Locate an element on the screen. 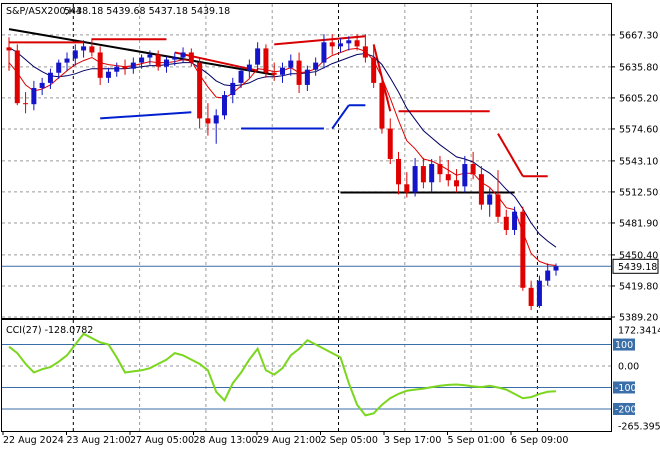  trend-line is located at coordinates (141, 52).